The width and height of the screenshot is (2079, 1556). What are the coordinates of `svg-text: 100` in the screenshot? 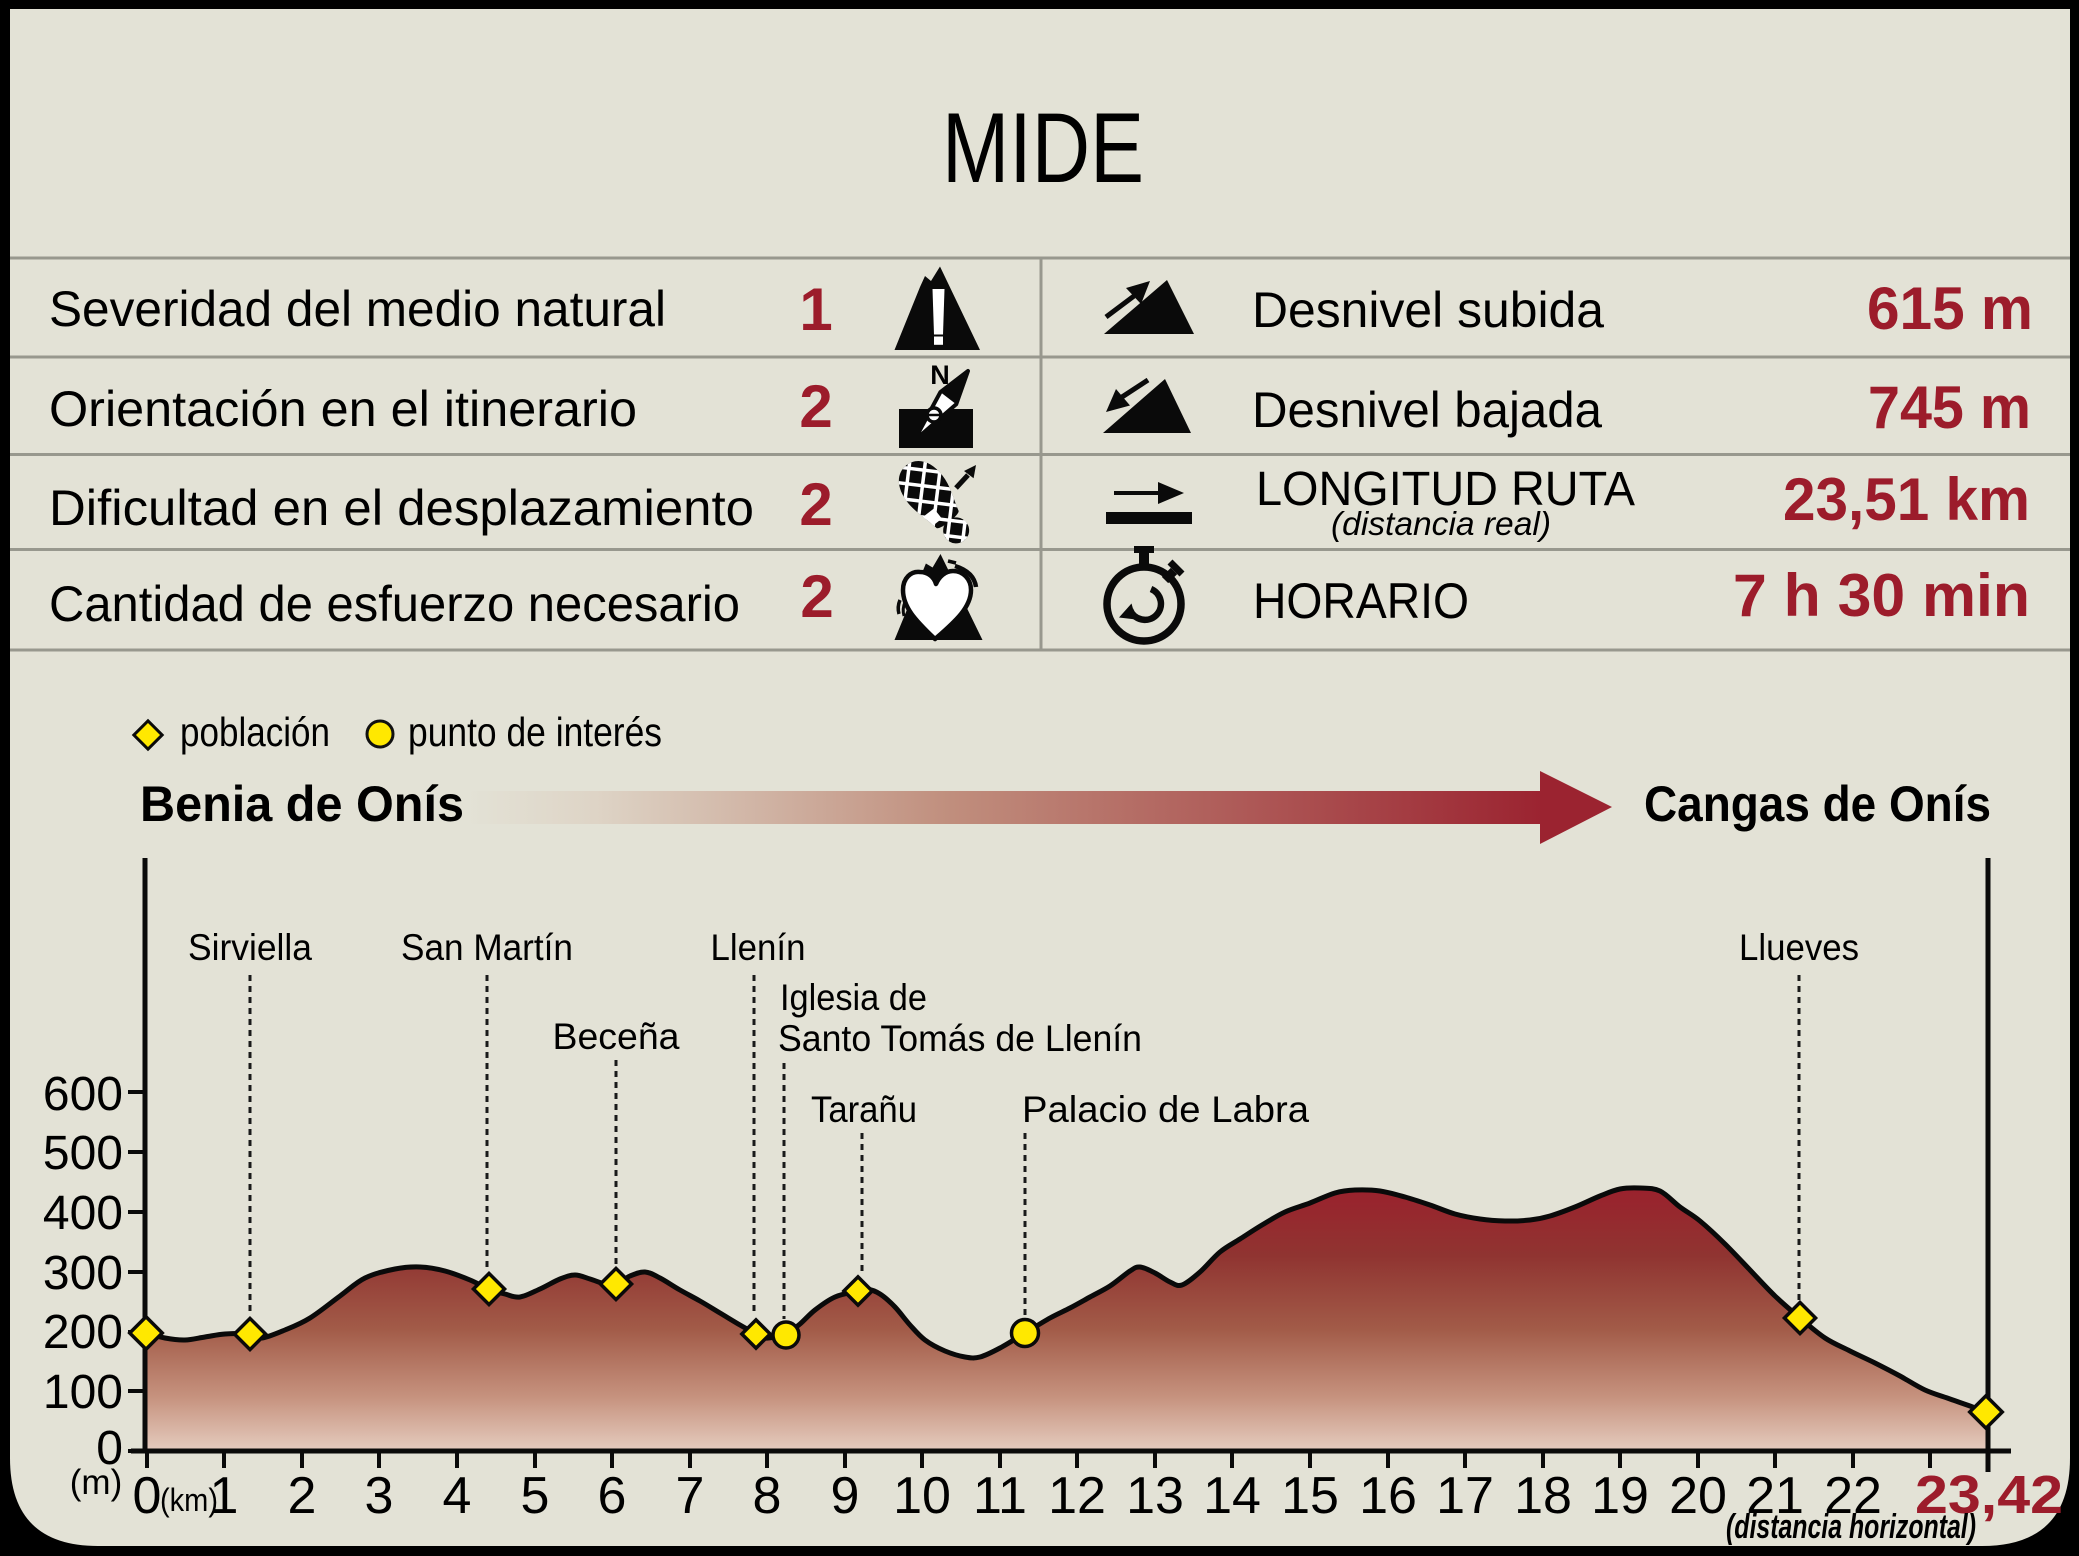 It's located at (83, 1392).